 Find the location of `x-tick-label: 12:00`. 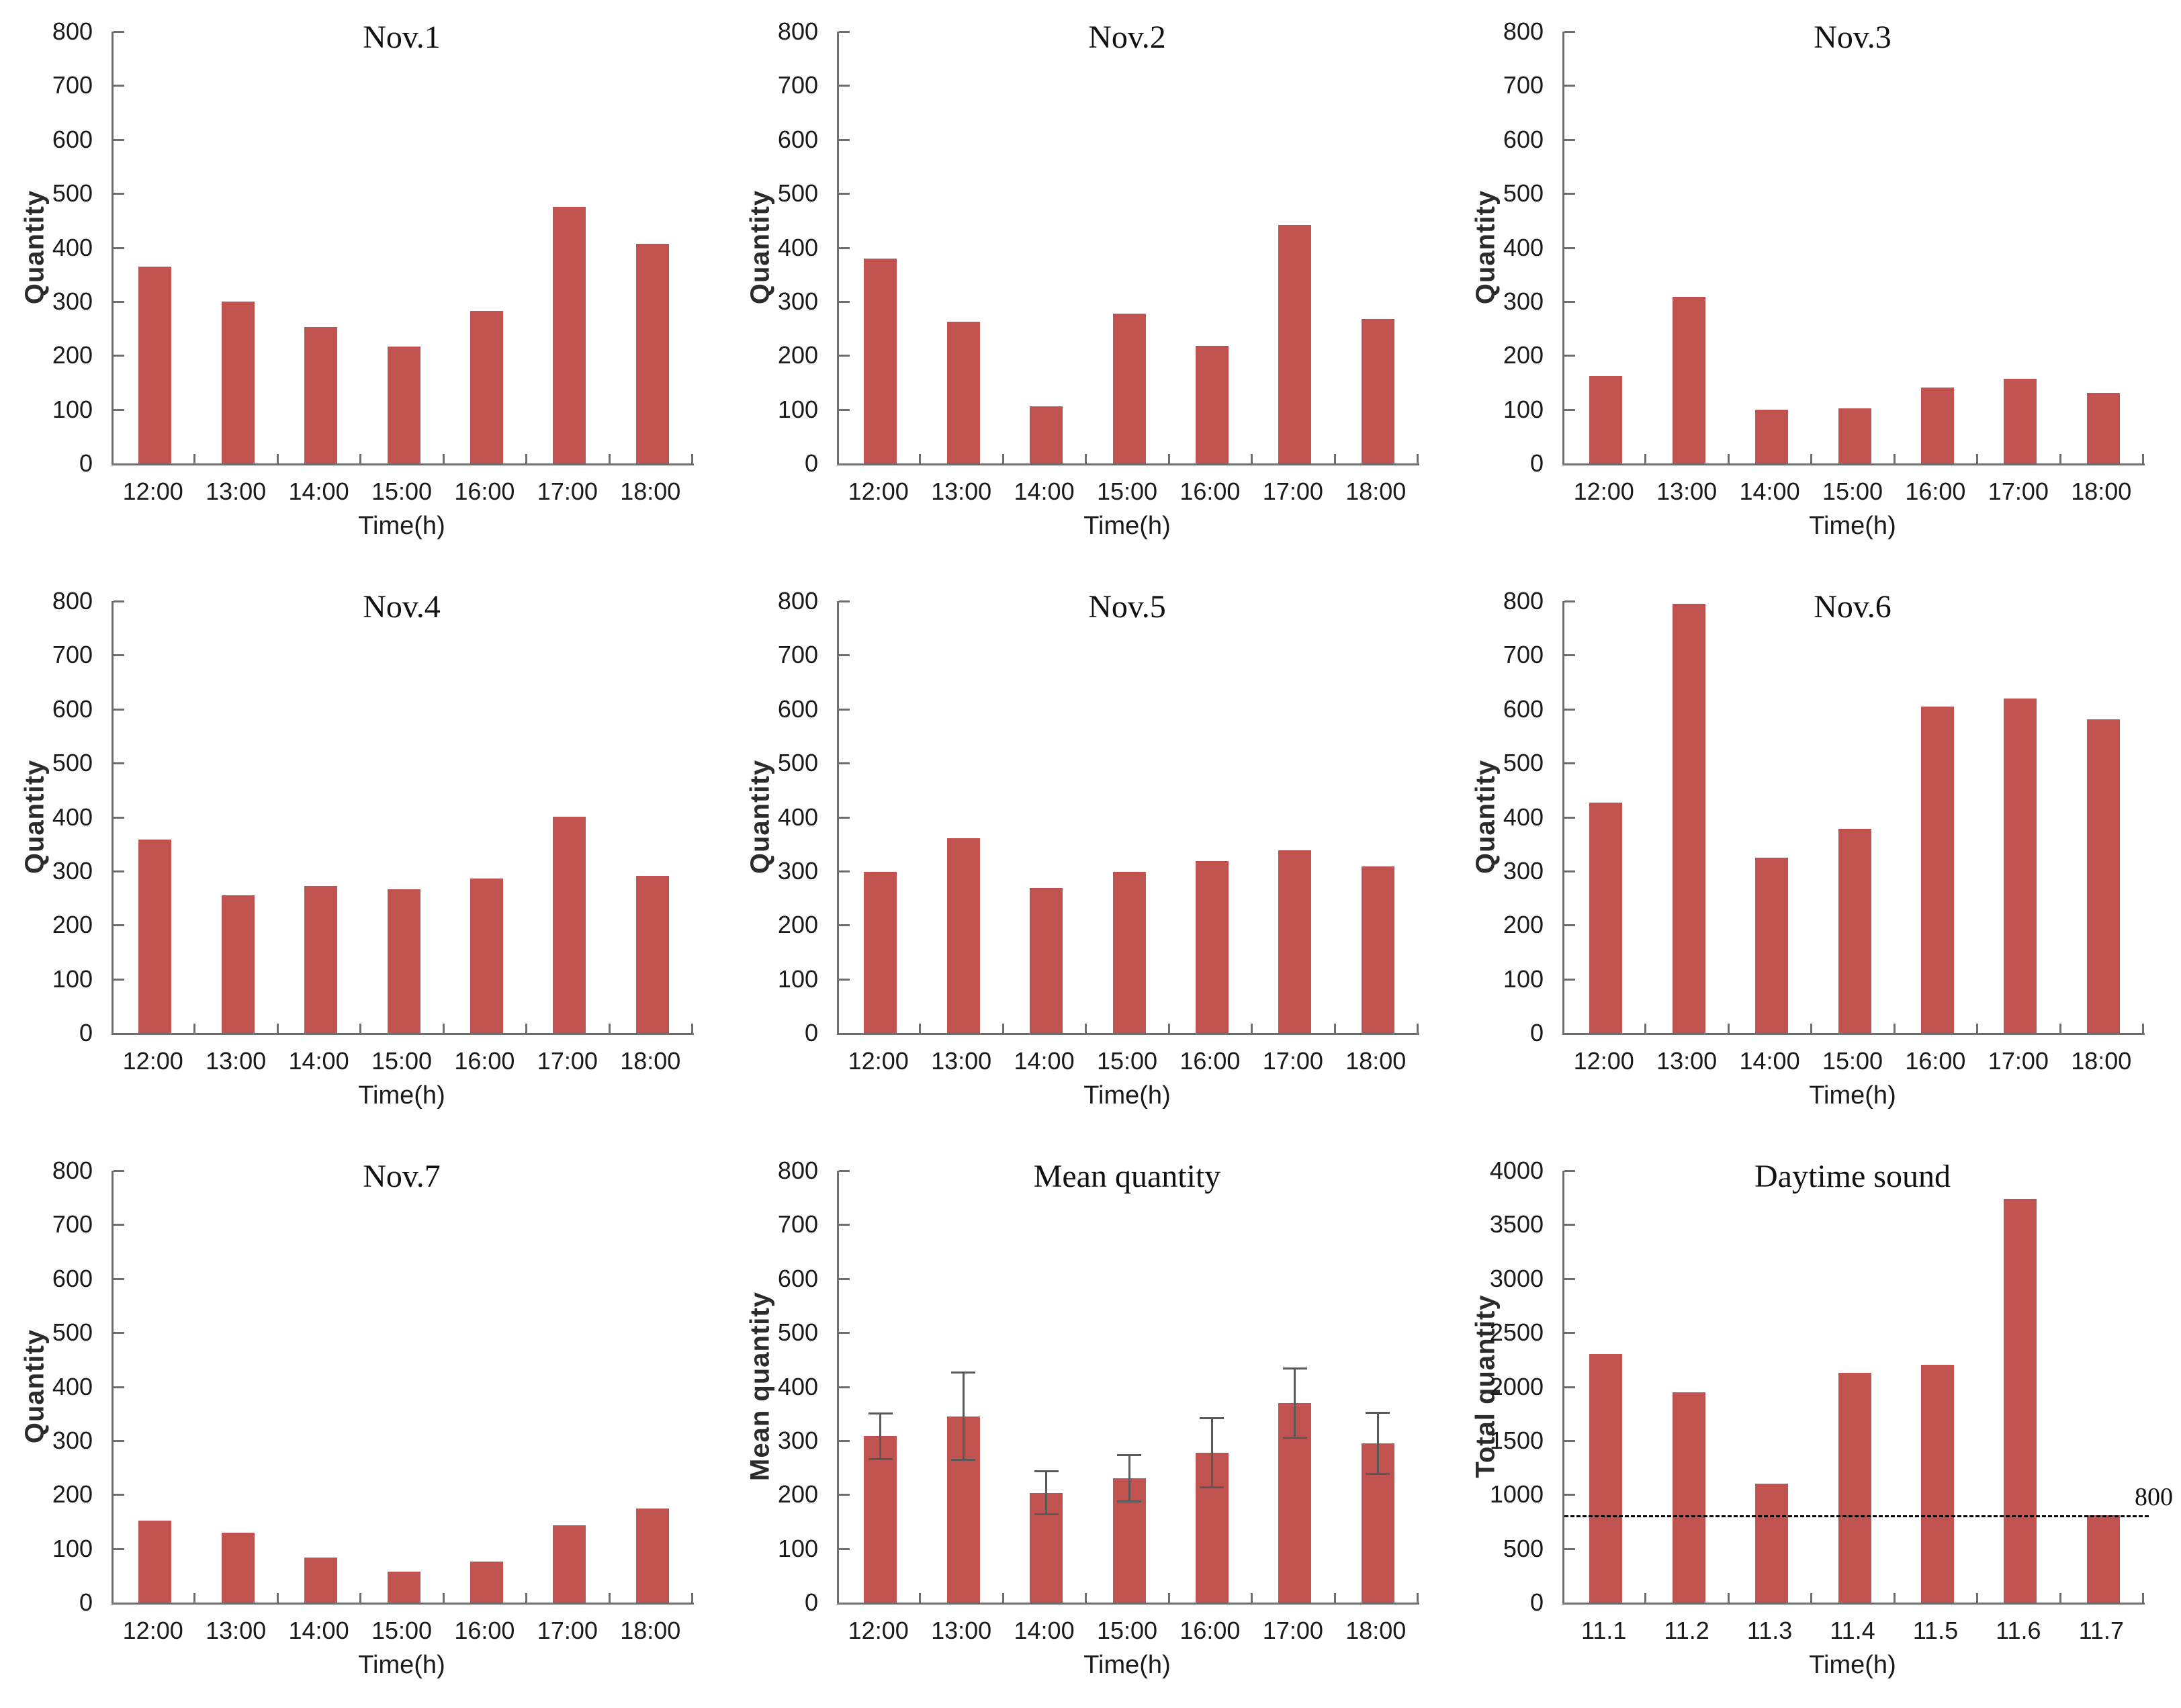

x-tick-label: 12:00 is located at coordinates (878, 1630).